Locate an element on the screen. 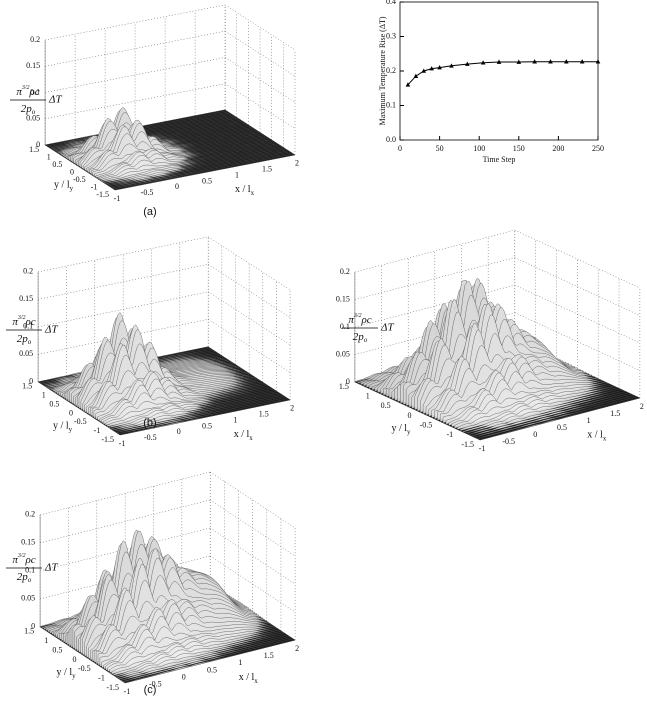 The width and height of the screenshot is (647, 705). x-axis-label: Time Step is located at coordinates (499, 159).